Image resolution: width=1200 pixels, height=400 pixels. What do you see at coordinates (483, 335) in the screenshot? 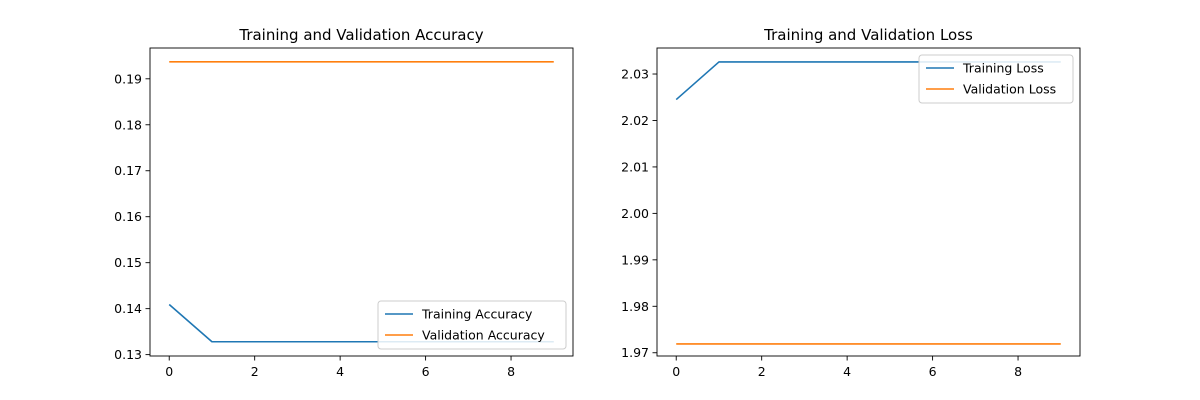
I see `legend-label-2: Validation Accuracy` at bounding box center [483, 335].